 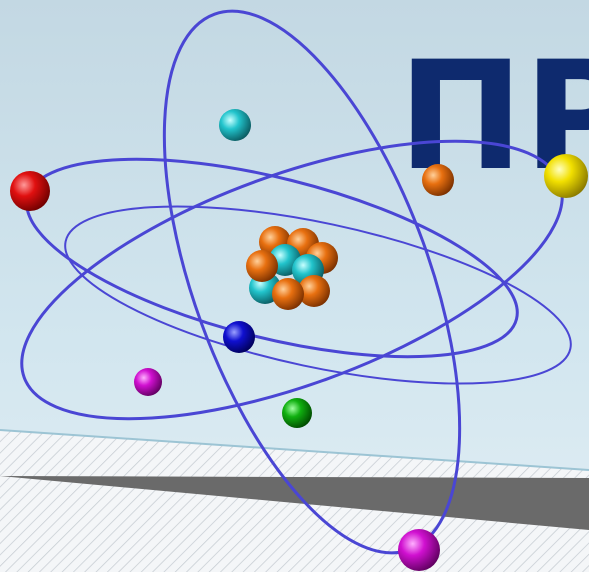 What do you see at coordinates (294, 450) in the screenshot?
I see `floor-edge` at bounding box center [294, 450].